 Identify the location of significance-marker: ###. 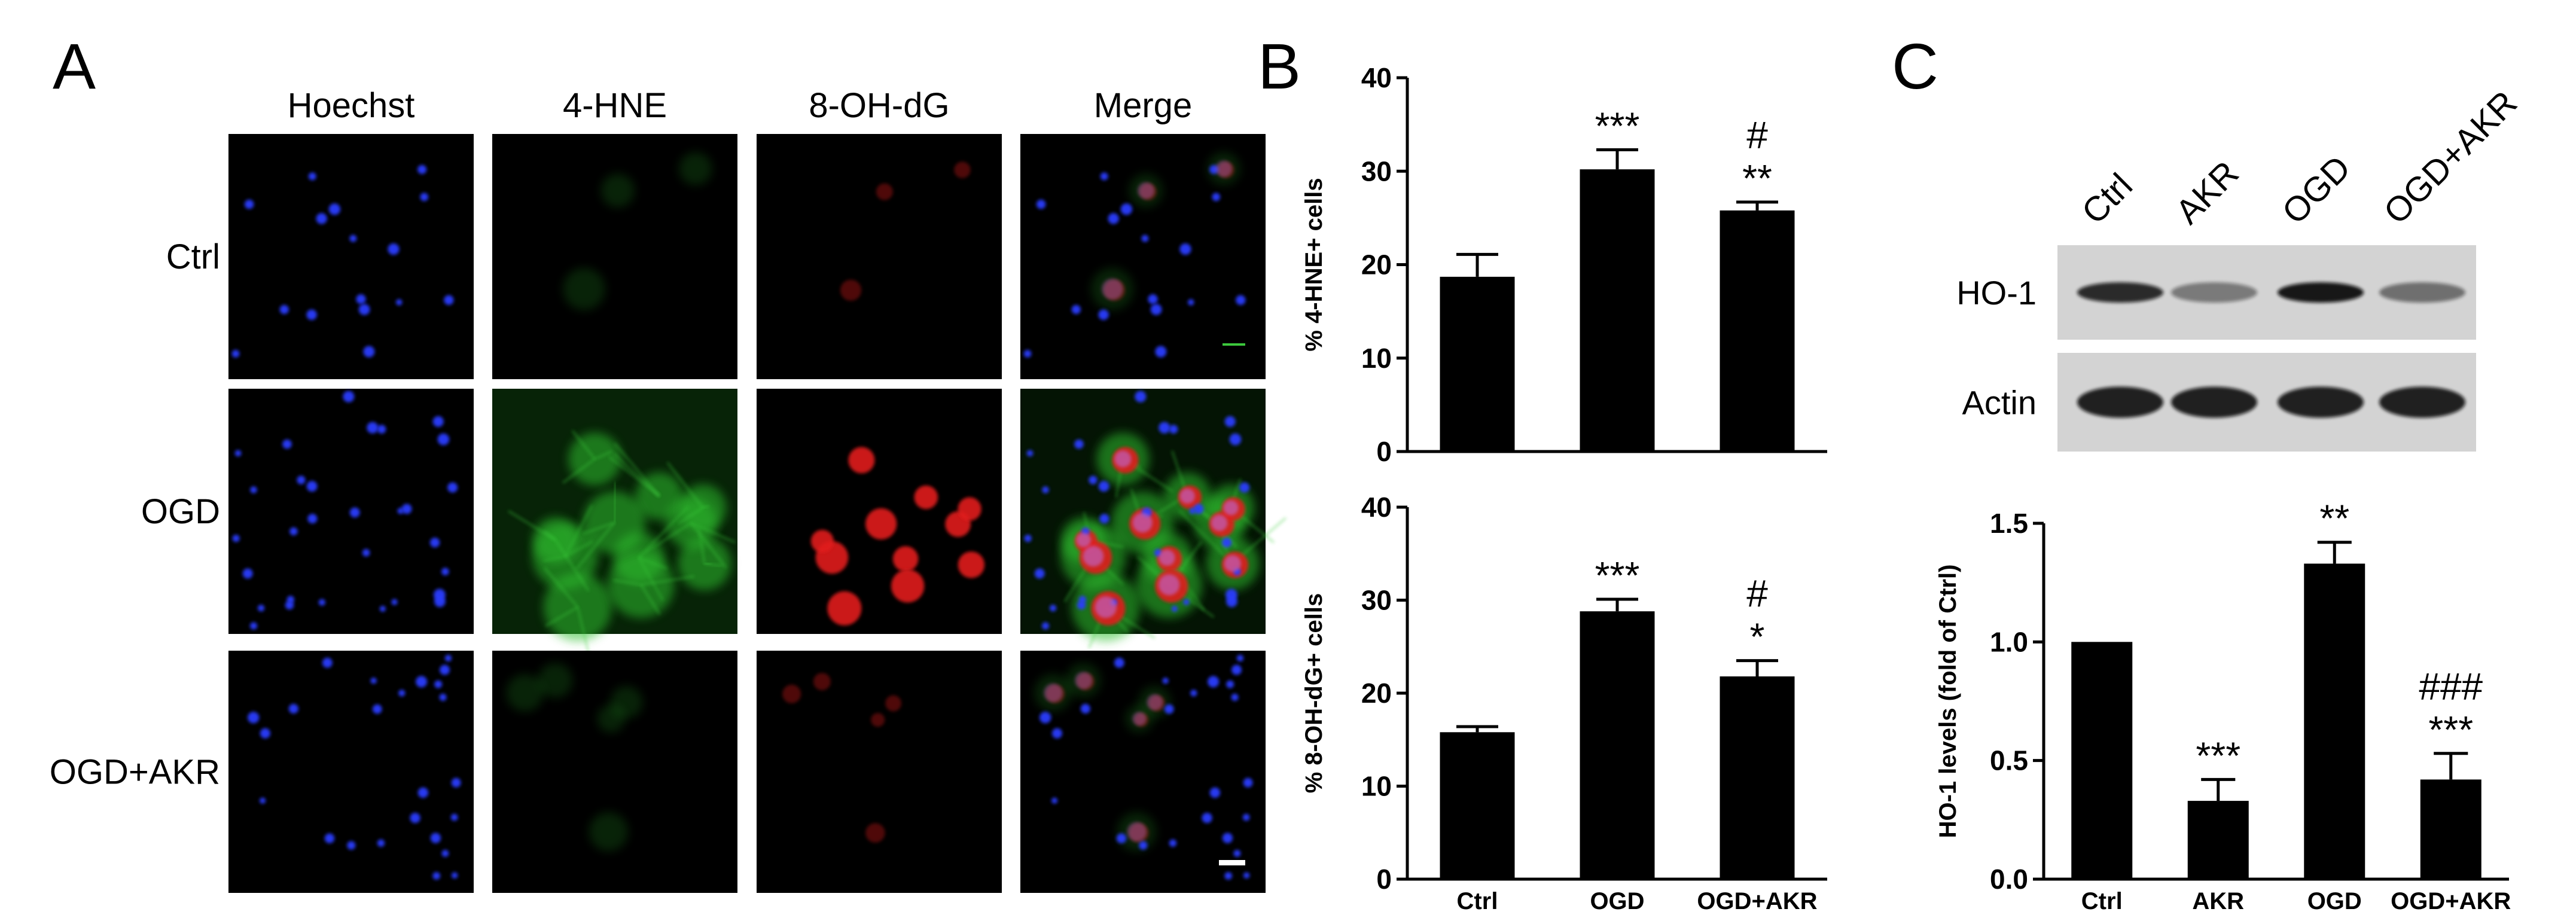
(2451, 686).